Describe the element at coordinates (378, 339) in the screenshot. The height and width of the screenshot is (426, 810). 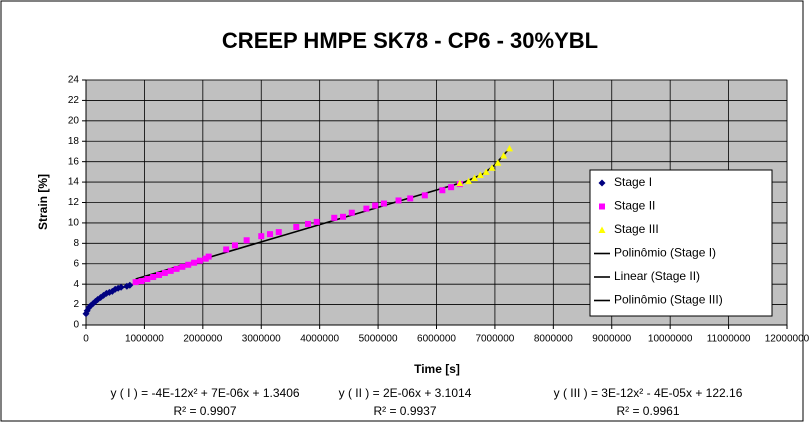
I see `x-tick-label: 5000000` at that location.